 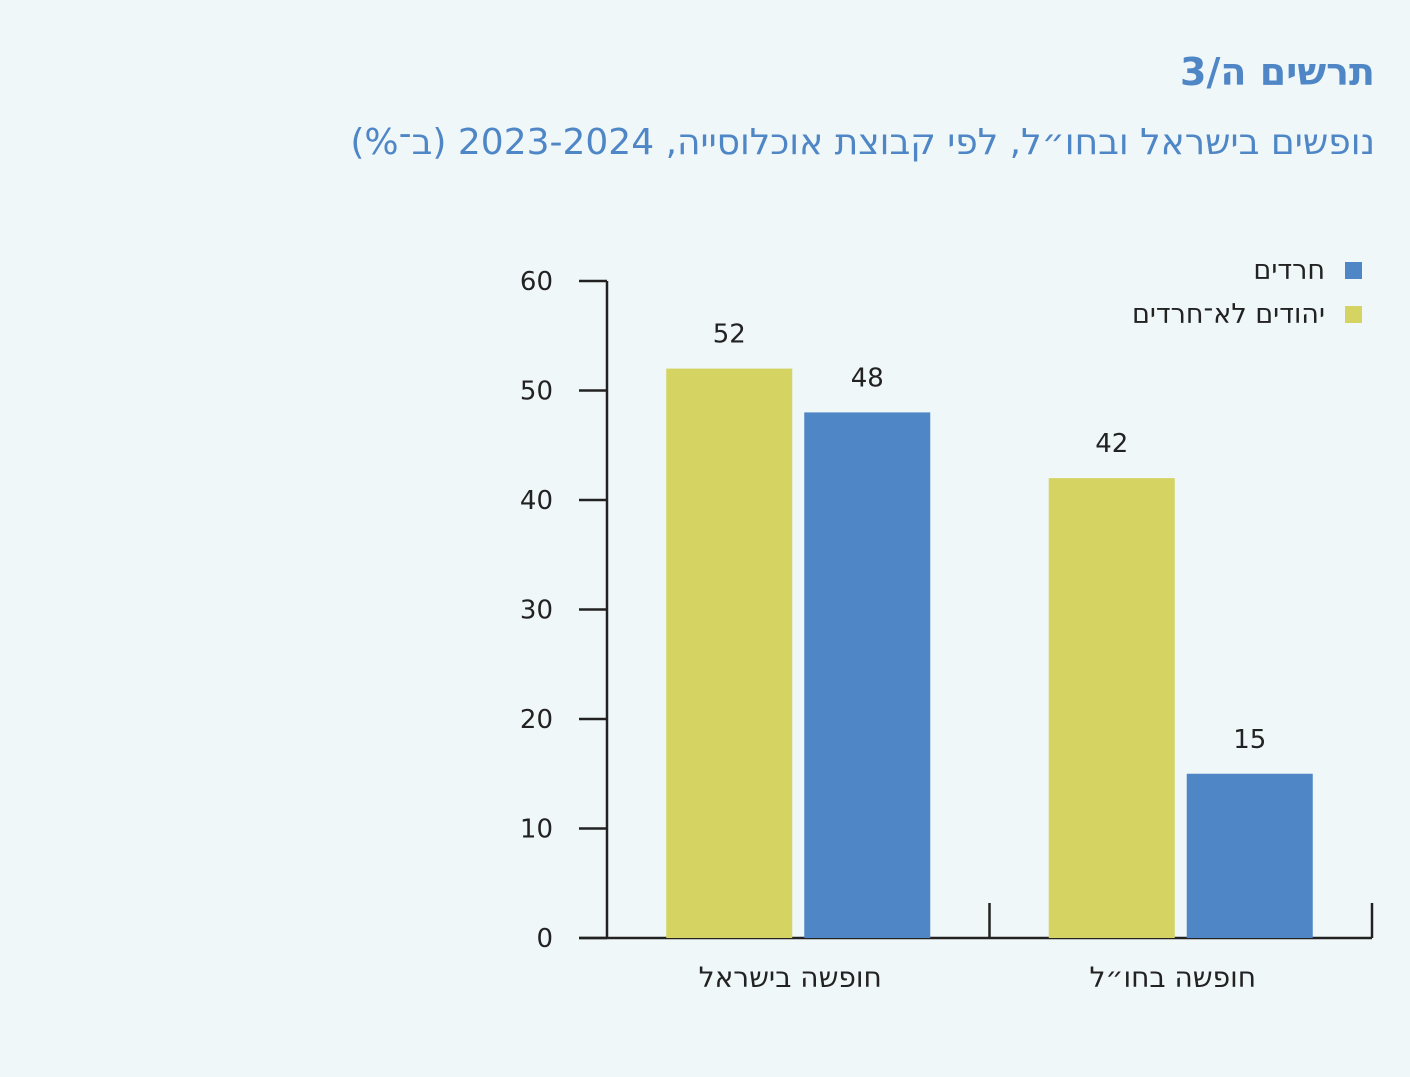 What do you see at coordinates (1277, 72) in the screenshot?
I see `chart-title: תרשים ה/3` at bounding box center [1277, 72].